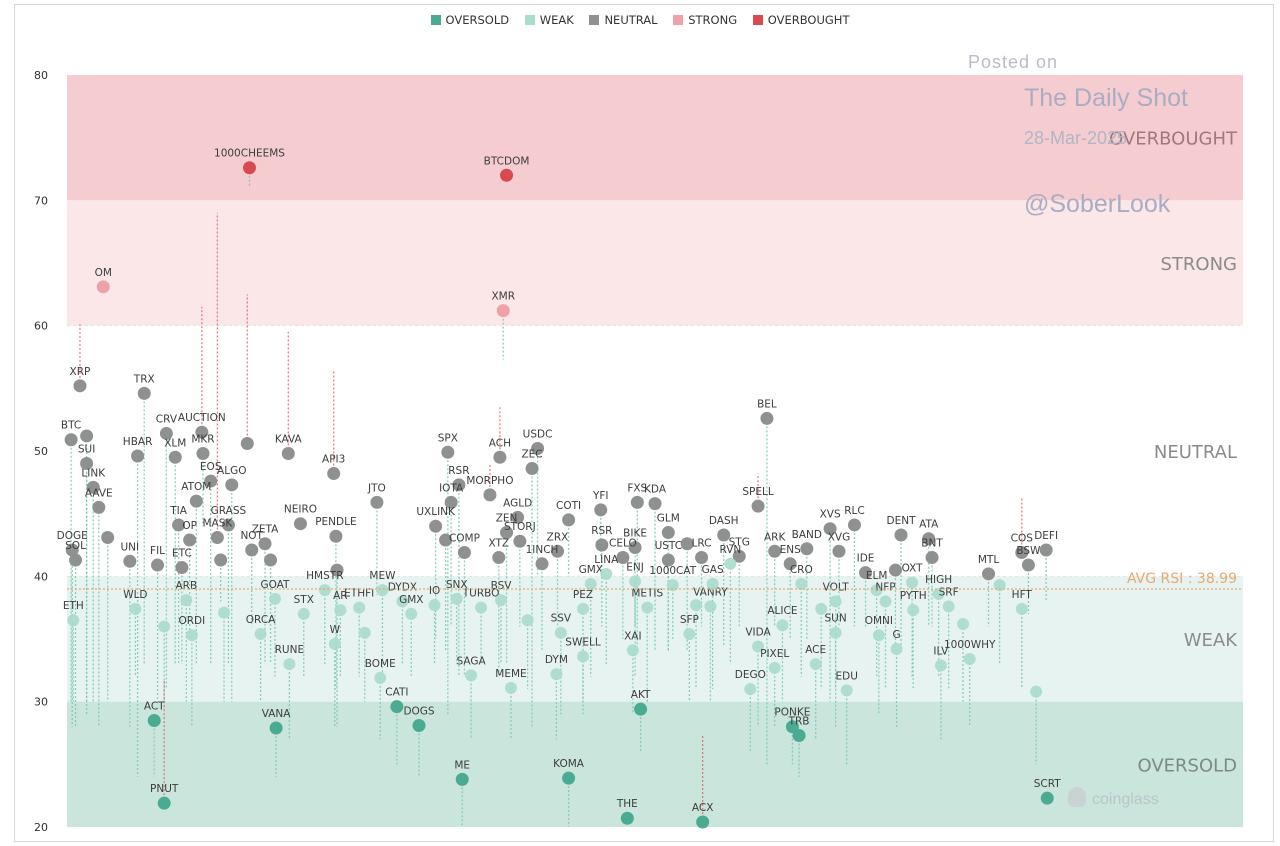 Image resolution: width=1280 pixels, height=846 pixels. Describe the element at coordinates (144, 379) in the screenshot. I see `point-label: TRX` at that location.